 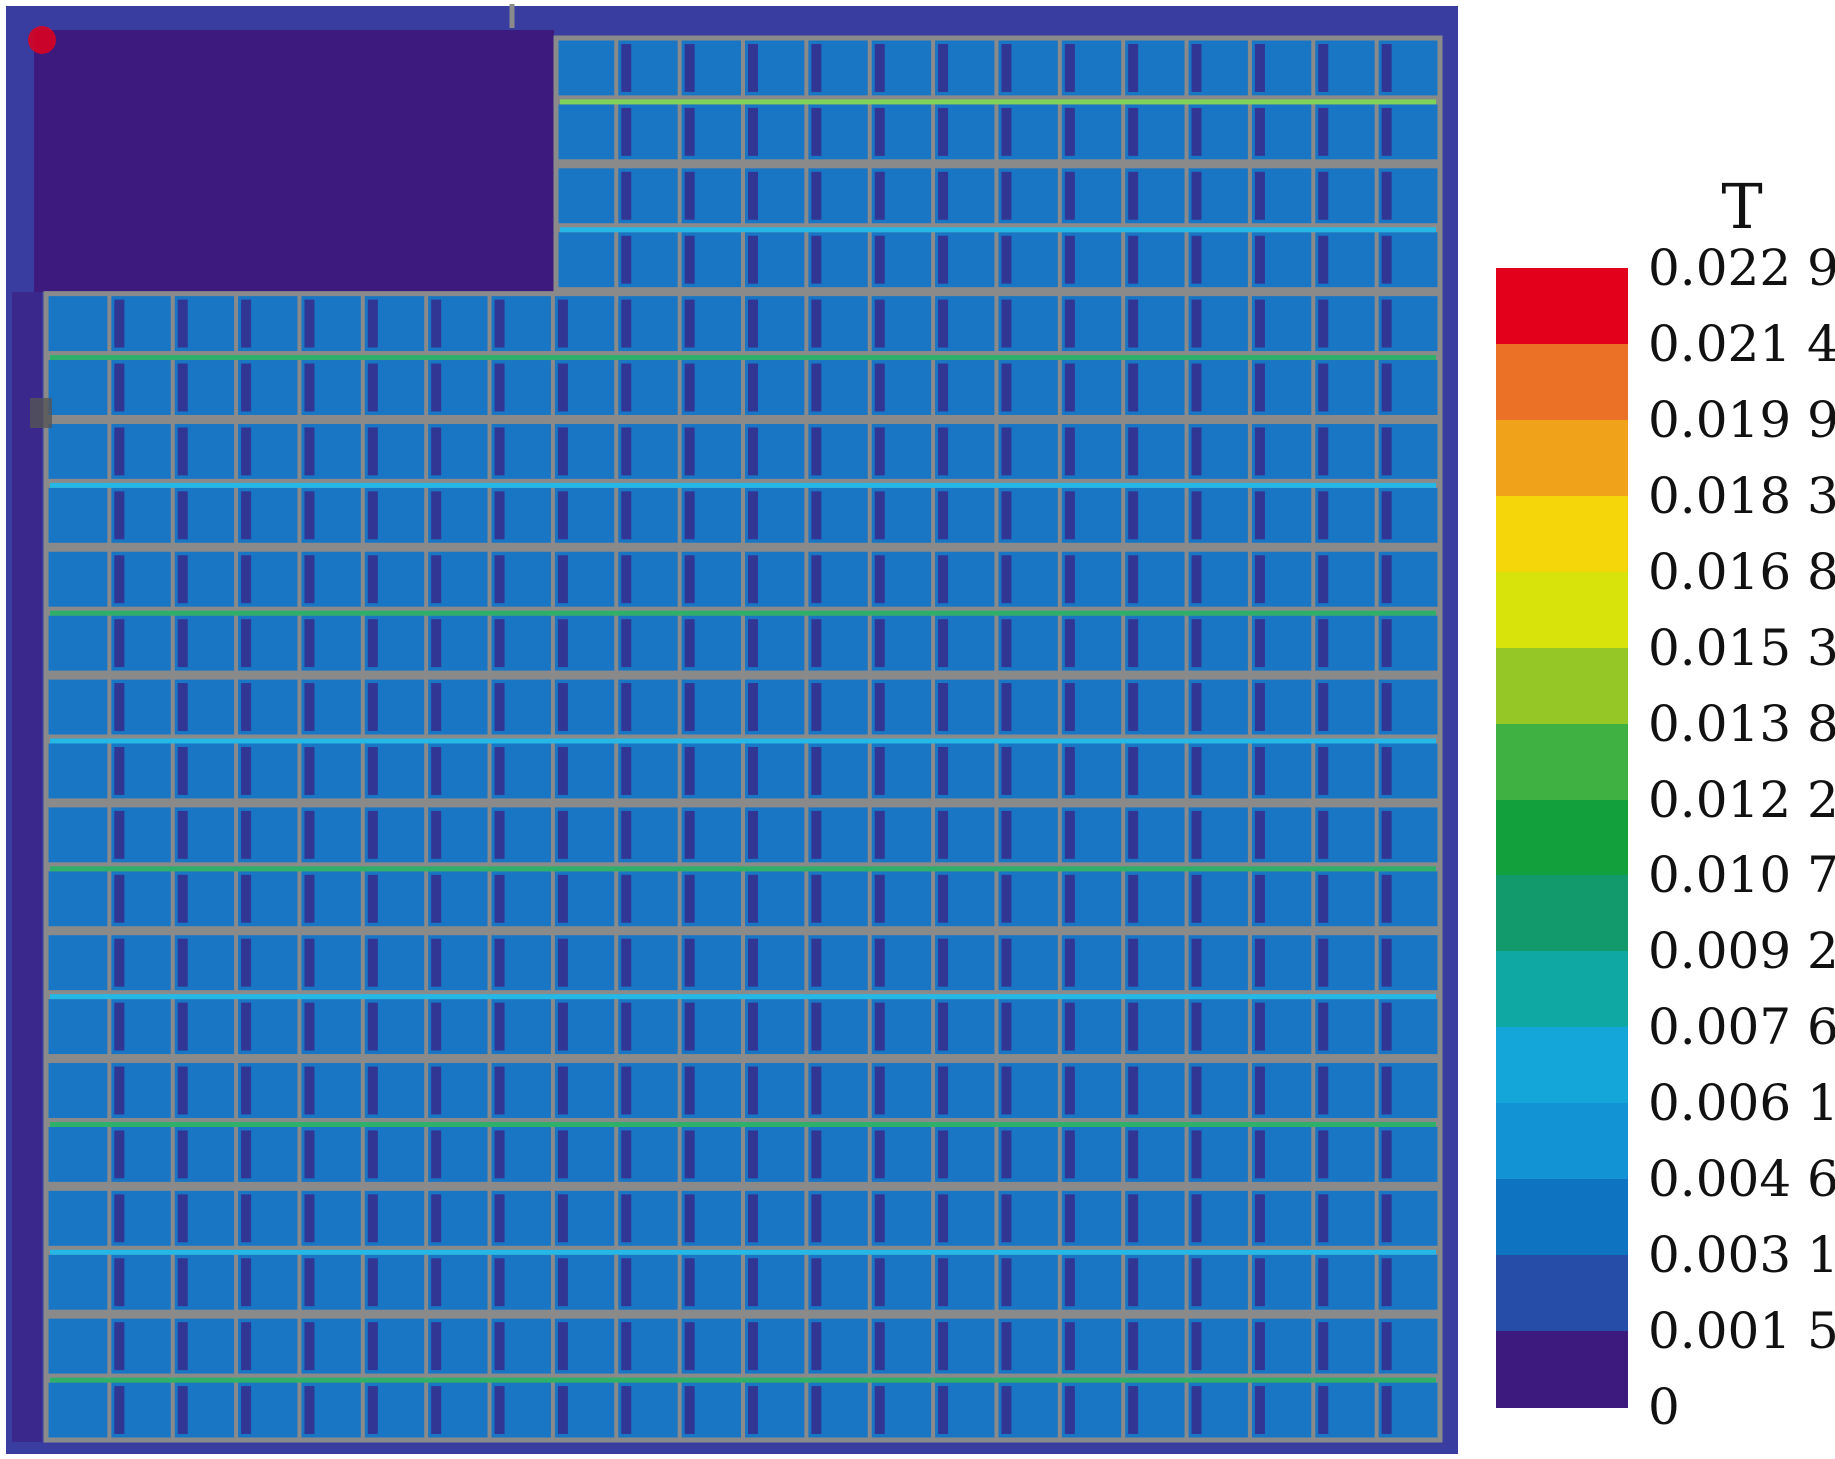 What do you see at coordinates (1741, 1027) in the screenshot?
I see `legend-label: 0.007 6` at bounding box center [1741, 1027].